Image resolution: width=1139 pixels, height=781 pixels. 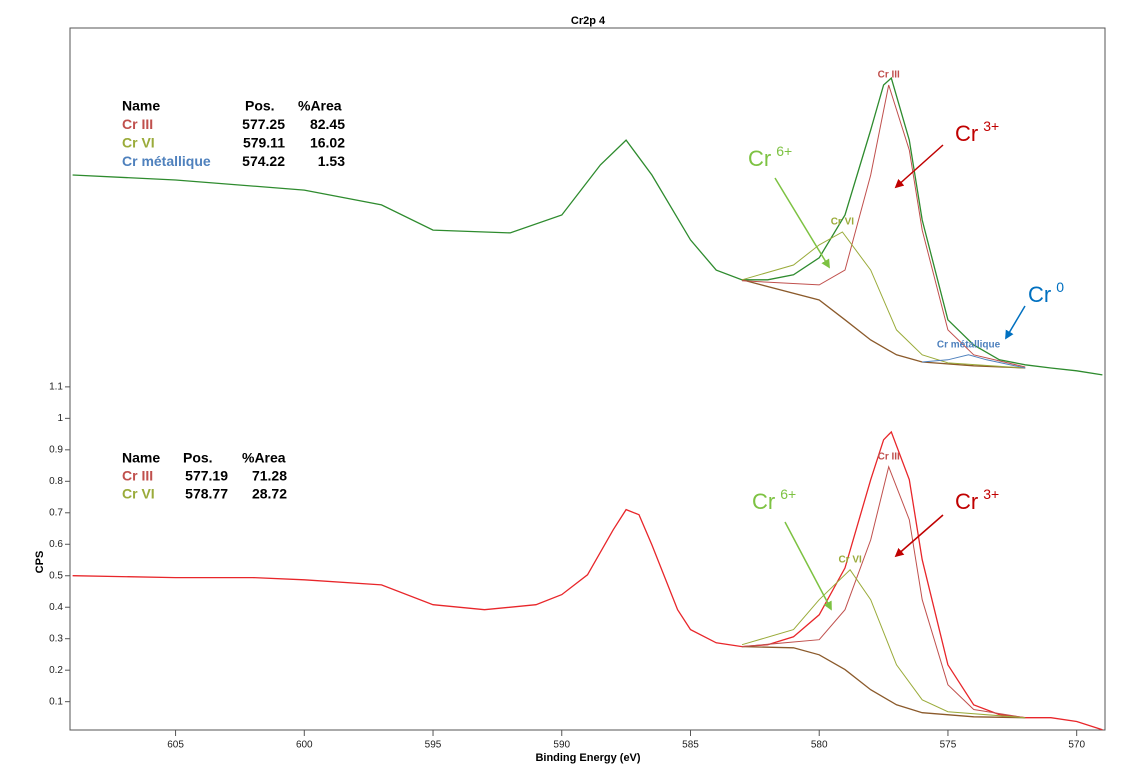 I want to click on y-tick-label: 0.5, so click(x=56, y=575).